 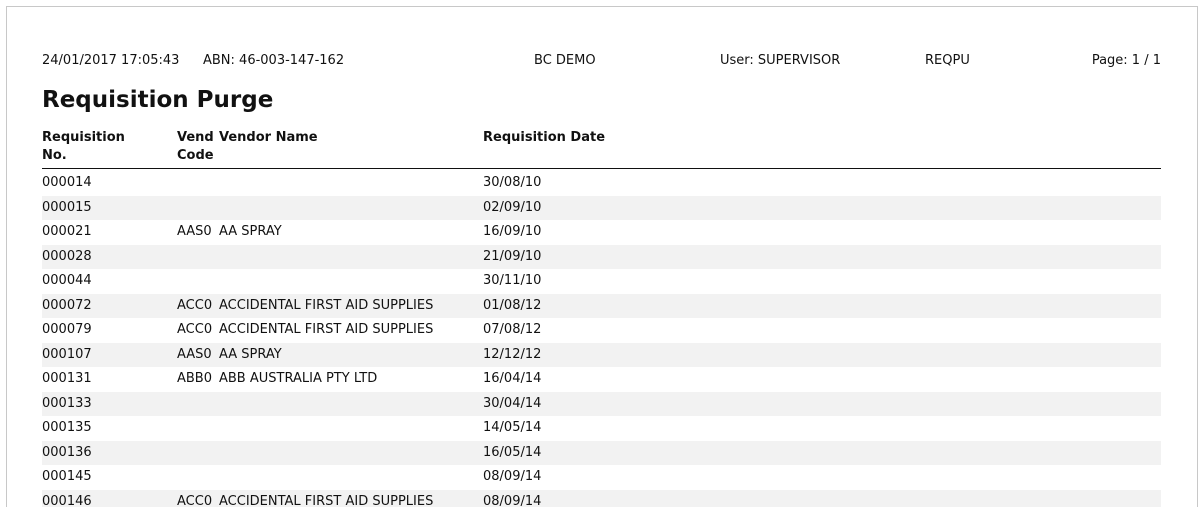 What do you see at coordinates (565, 60) in the screenshot?
I see `company-name: BC DEMO` at bounding box center [565, 60].